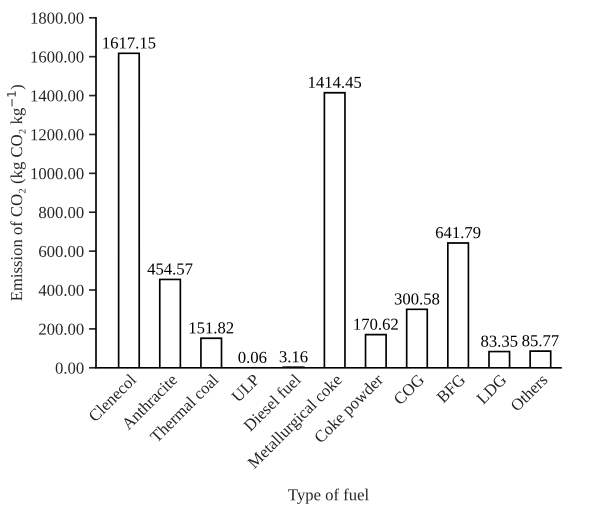 This screenshot has width=600, height=508. What do you see at coordinates (57, 96) in the screenshot?
I see `y-tick-label: 1400.00` at bounding box center [57, 96].